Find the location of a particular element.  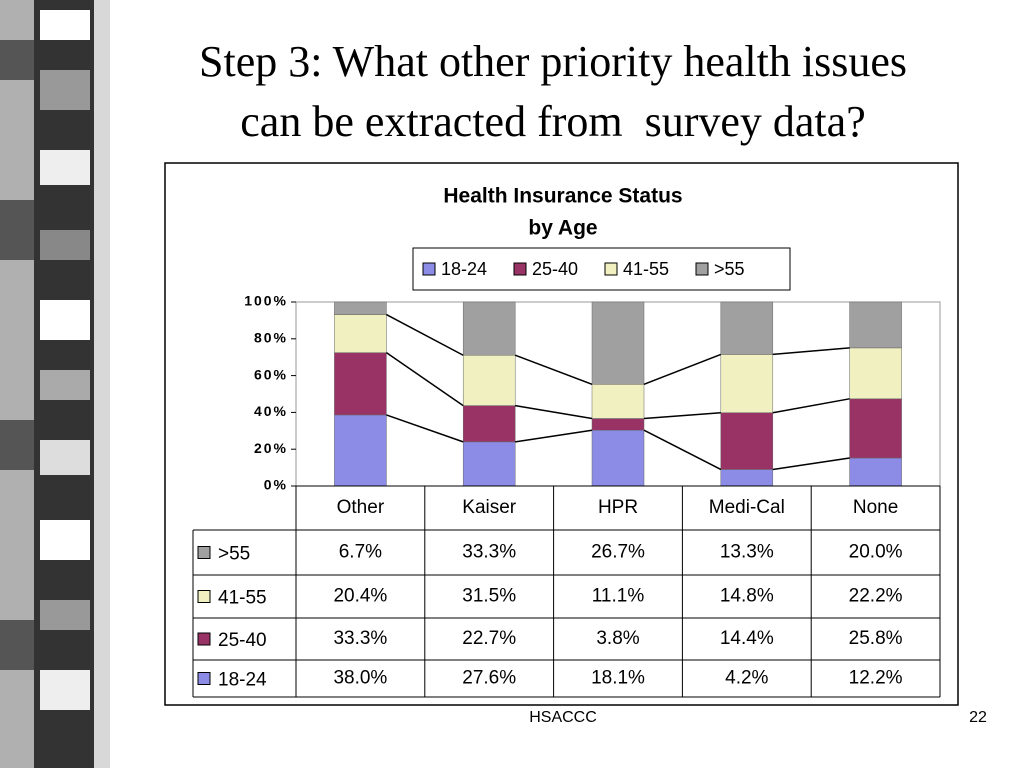

table-cell: 18.1% is located at coordinates (618, 678).